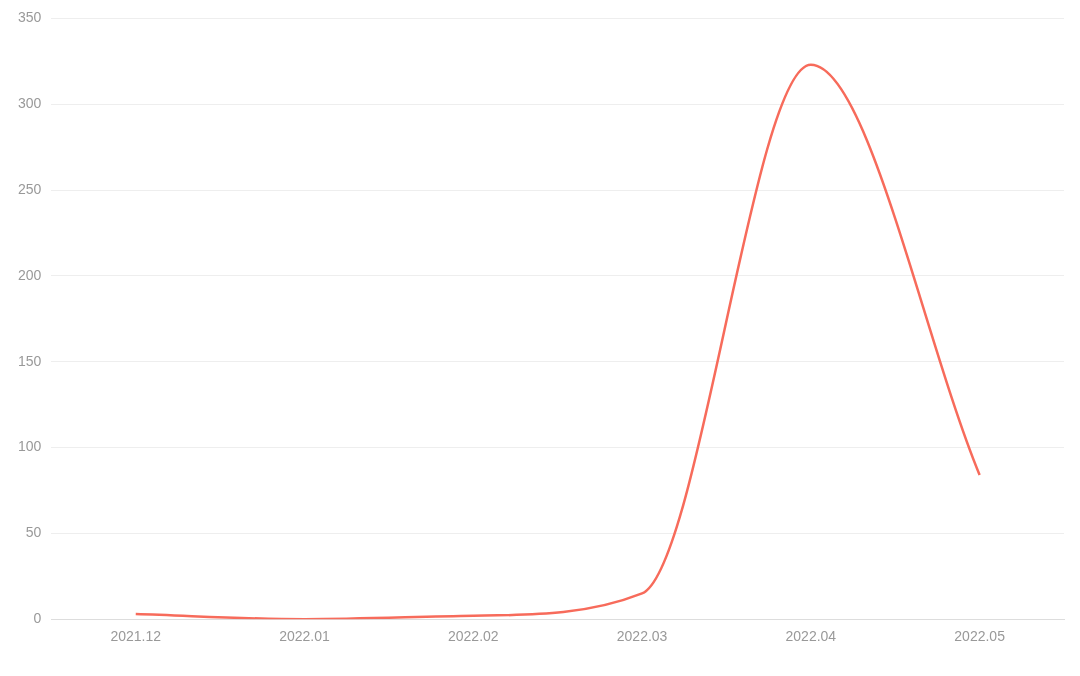 This screenshot has width=1080, height=676. Describe the element at coordinates (136, 636) in the screenshot. I see `x-tick-label: 2021.12` at that location.